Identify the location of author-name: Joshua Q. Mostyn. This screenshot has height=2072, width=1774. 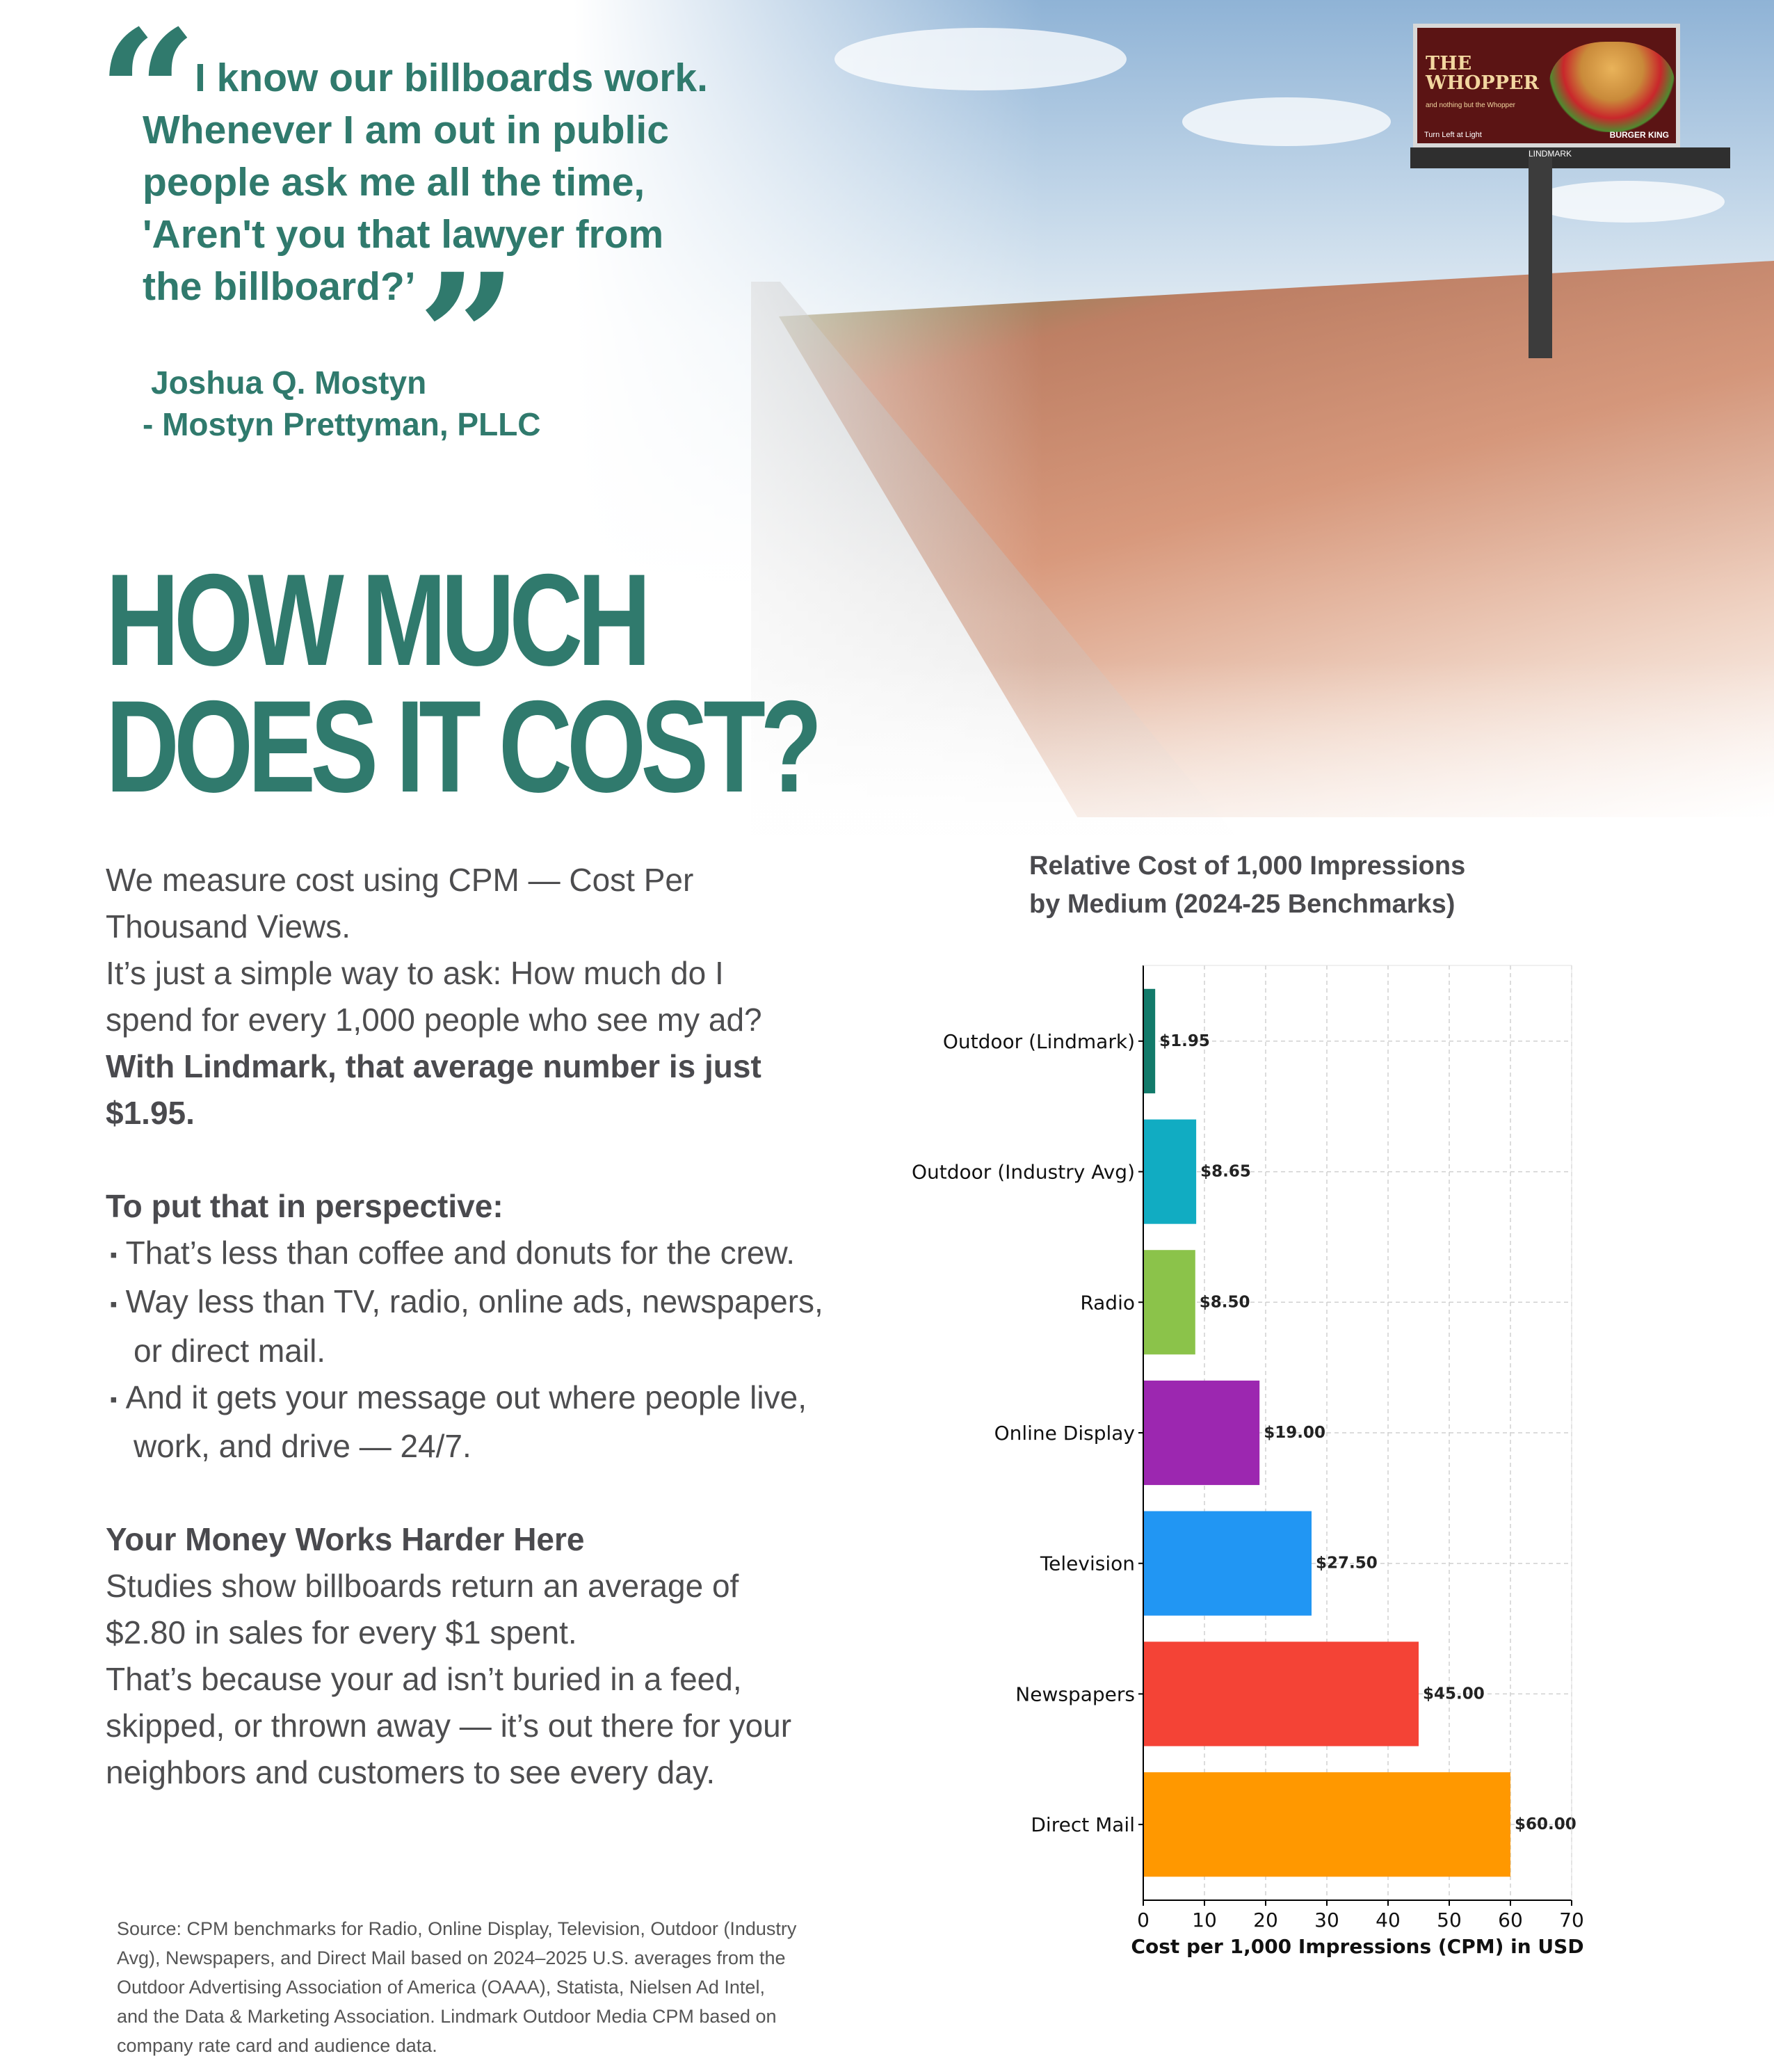
(289, 382).